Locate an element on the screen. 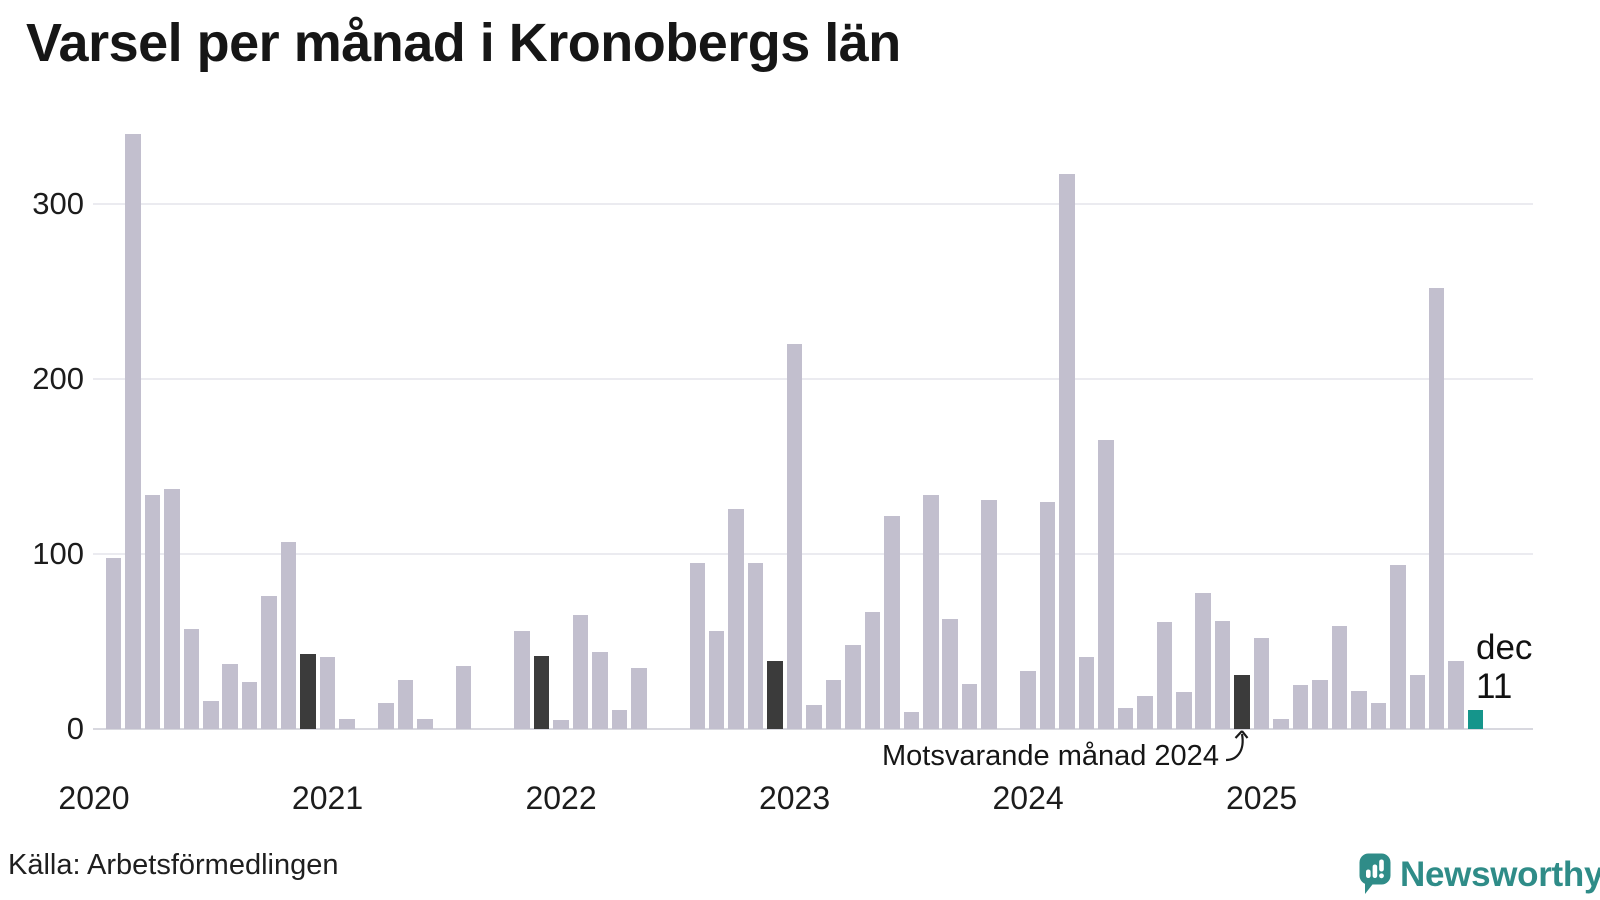 The image size is (1600, 900). bar-aug-2025 is located at coordinates (1398, 646).